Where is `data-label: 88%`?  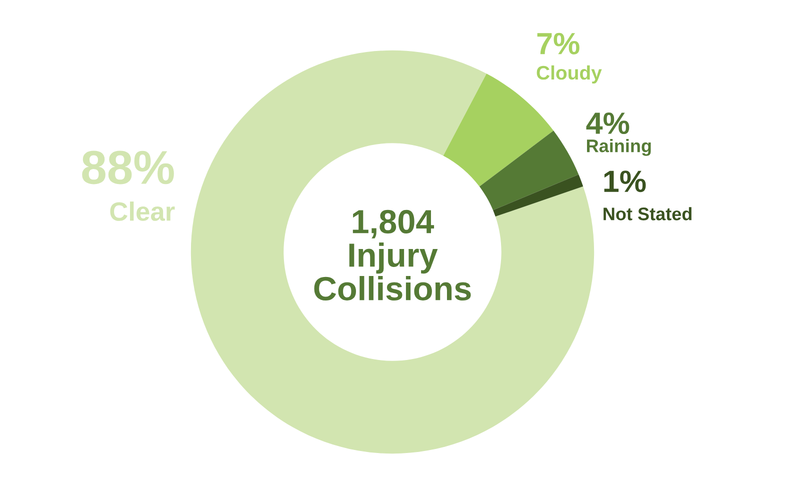
data-label: 88% is located at coordinates (128, 167).